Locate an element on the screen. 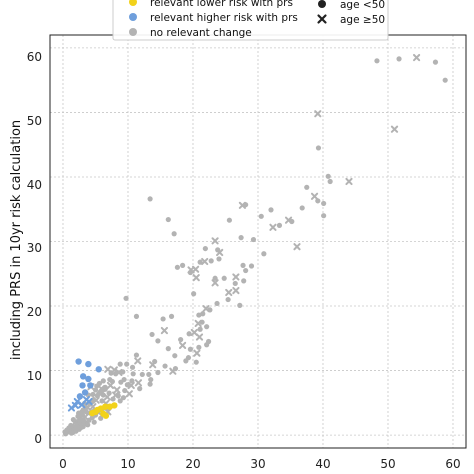 Image resolution: width=474 pixels, height=474 pixels. x-tick-label: 60 is located at coordinates (452, 464).